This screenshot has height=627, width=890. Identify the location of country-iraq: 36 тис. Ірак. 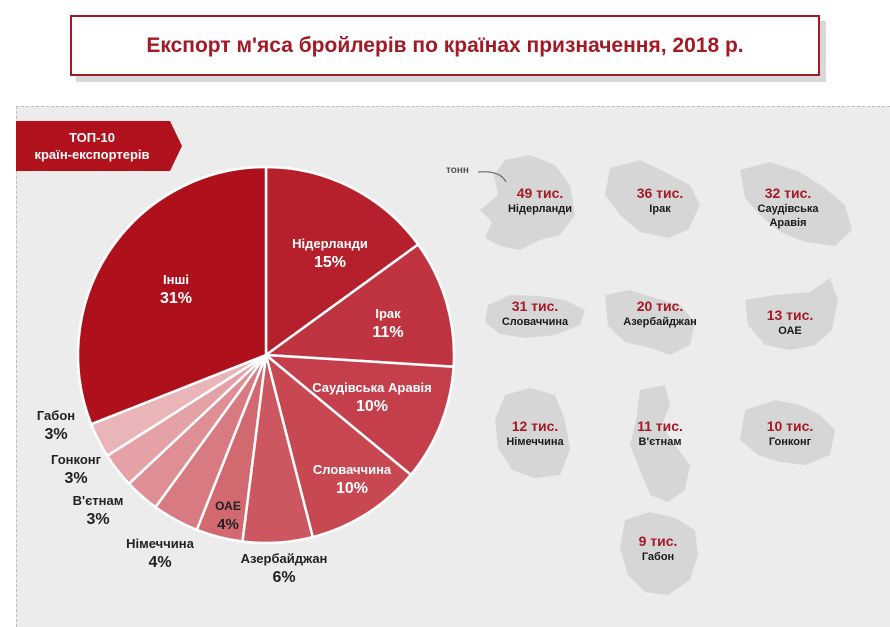
(660, 200).